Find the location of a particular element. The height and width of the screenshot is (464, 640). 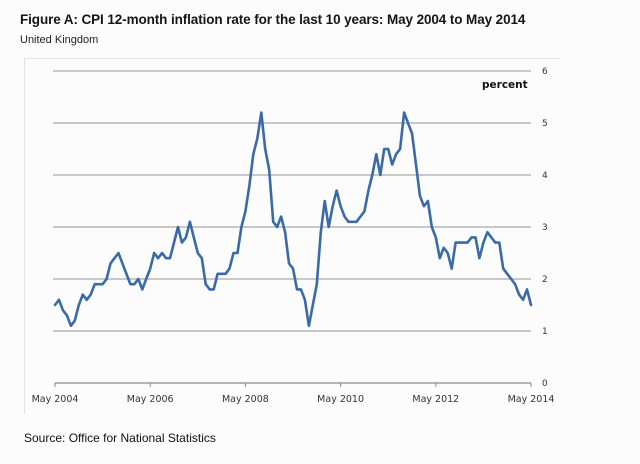

x-tick-label: May 2004 is located at coordinates (55, 399).